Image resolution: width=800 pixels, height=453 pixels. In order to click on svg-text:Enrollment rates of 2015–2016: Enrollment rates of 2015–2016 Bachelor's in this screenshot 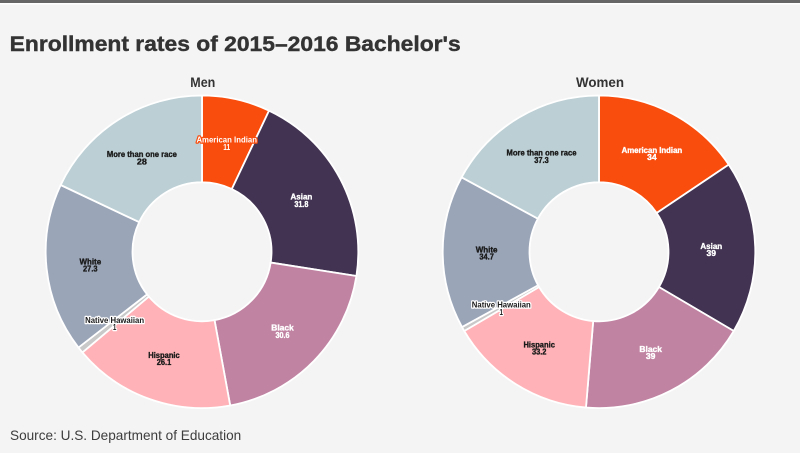, I will do `click(235, 44)`.